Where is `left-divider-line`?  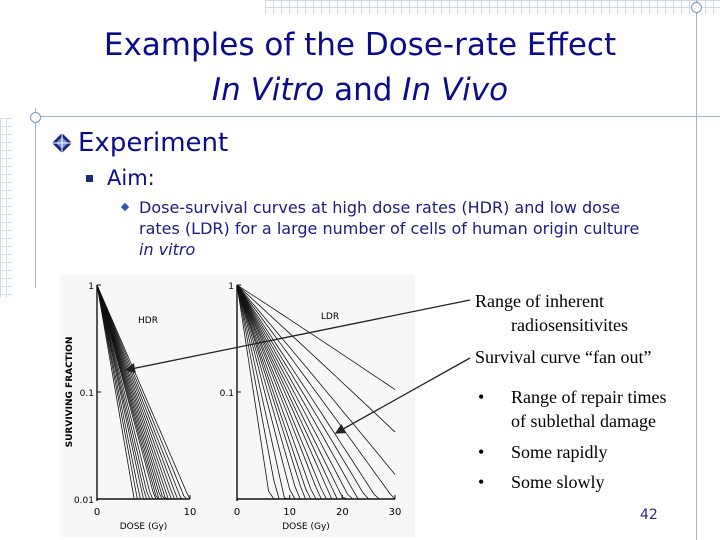 left-divider-line is located at coordinates (35, 198).